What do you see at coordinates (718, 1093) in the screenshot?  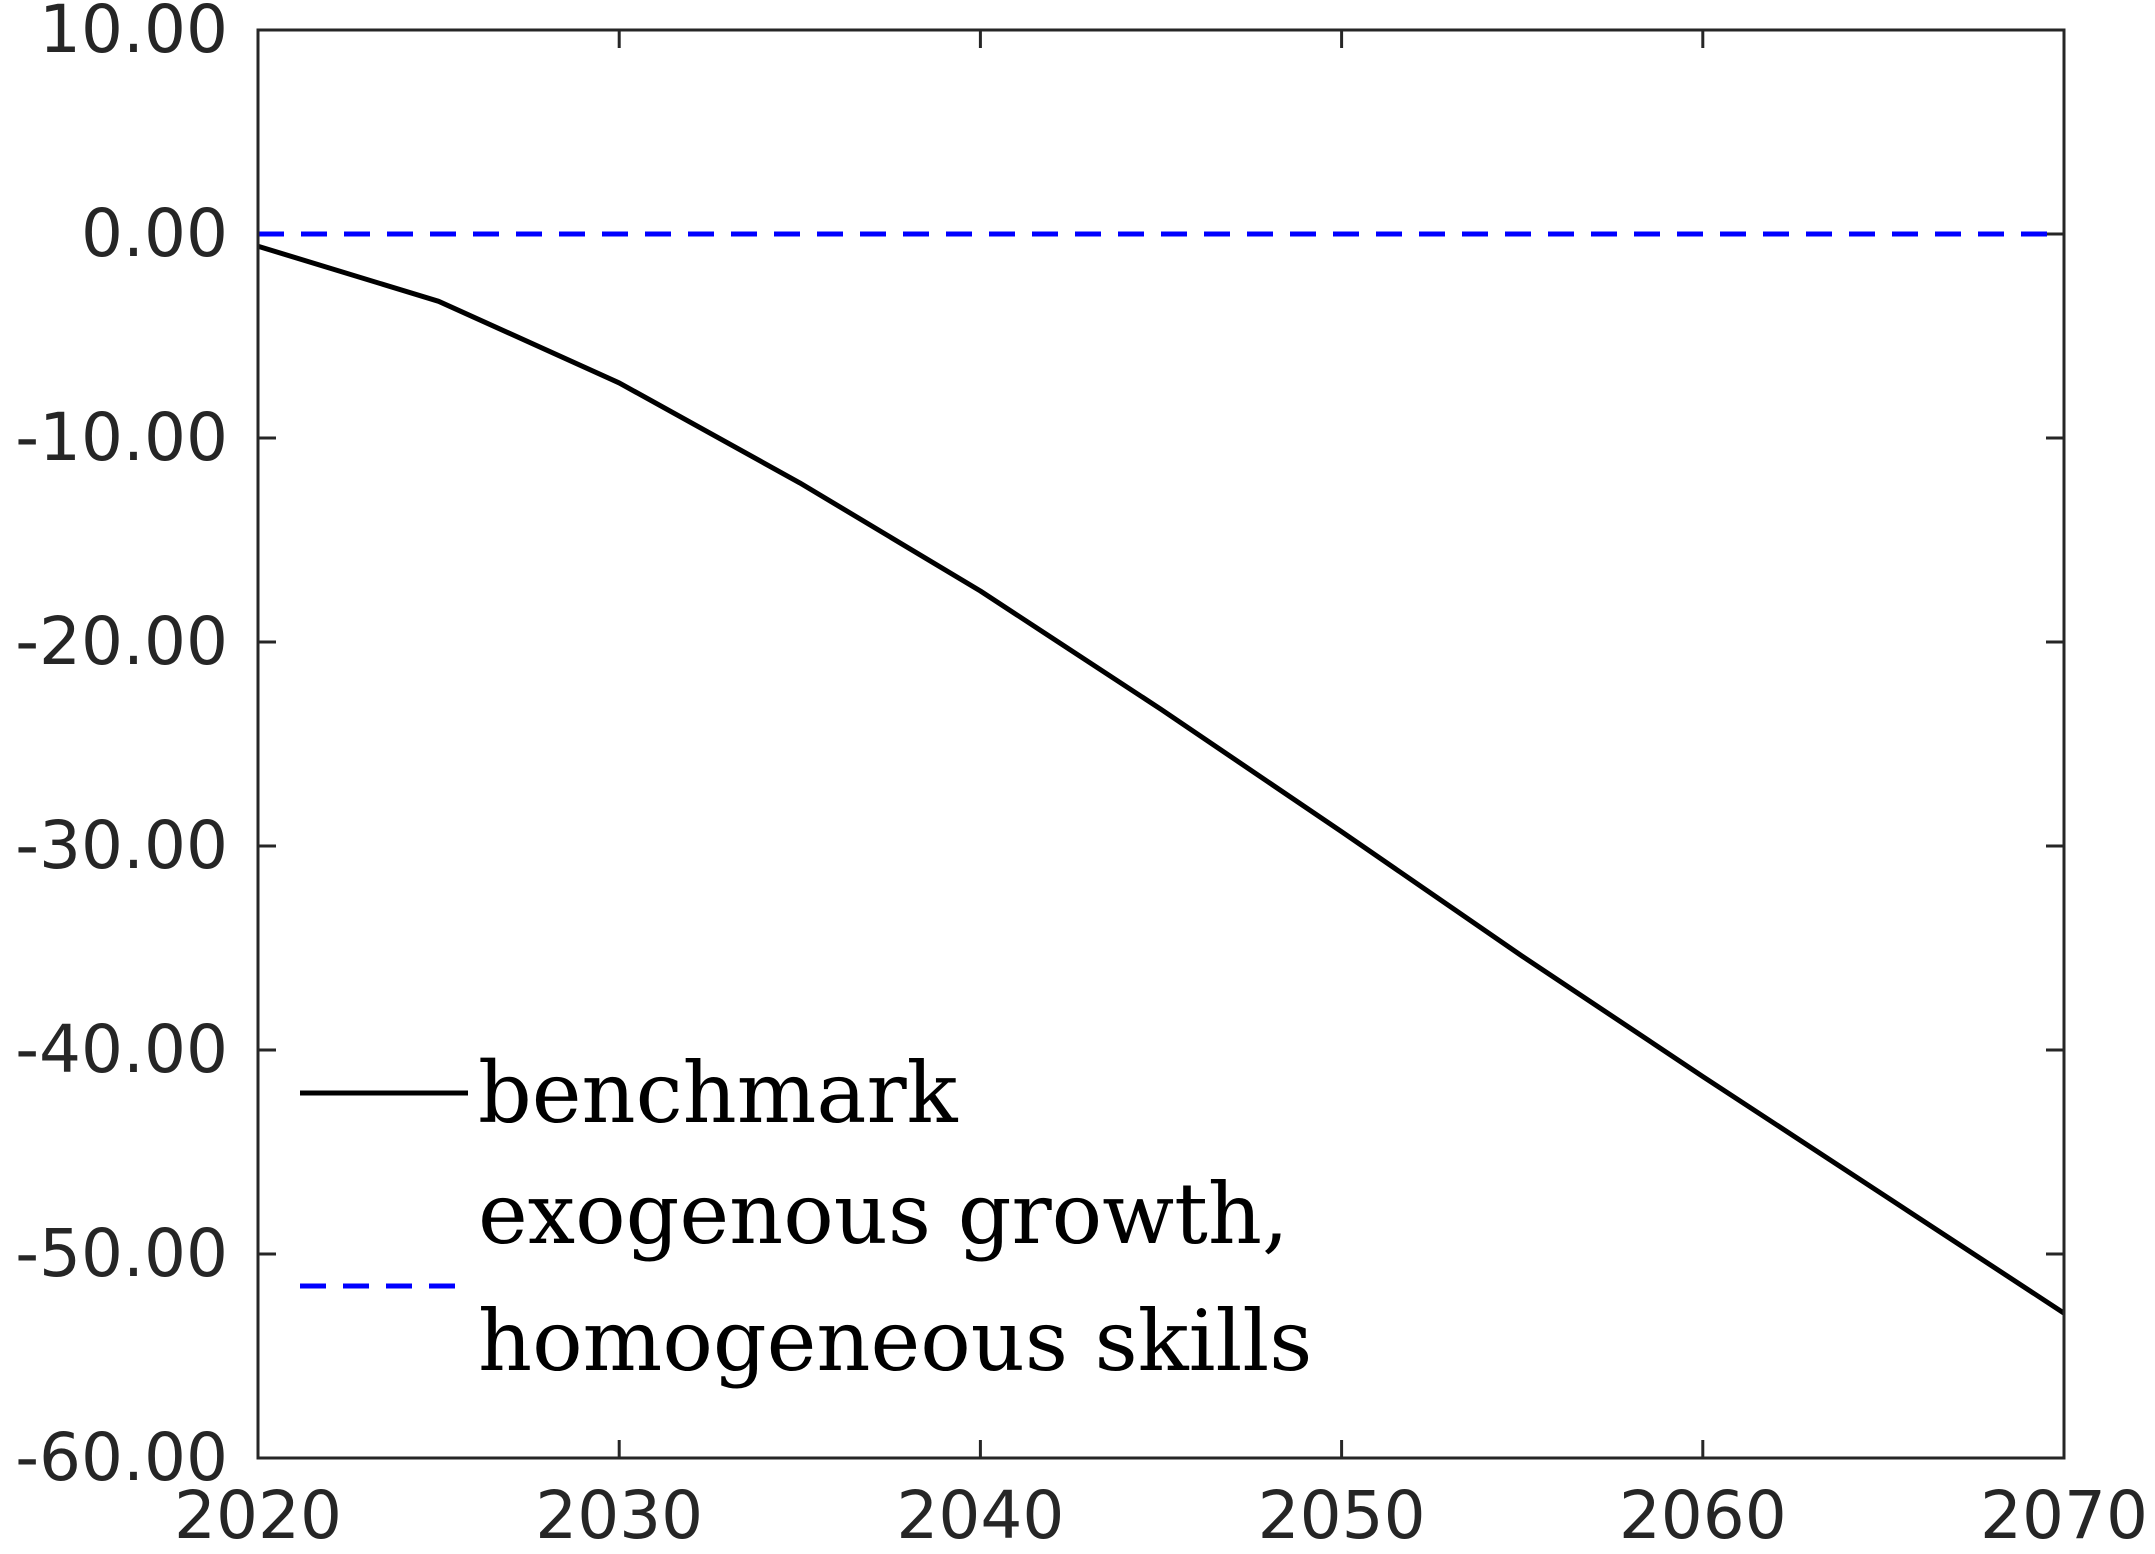 I see `legend-label-benchmark: benchmark` at bounding box center [718, 1093].